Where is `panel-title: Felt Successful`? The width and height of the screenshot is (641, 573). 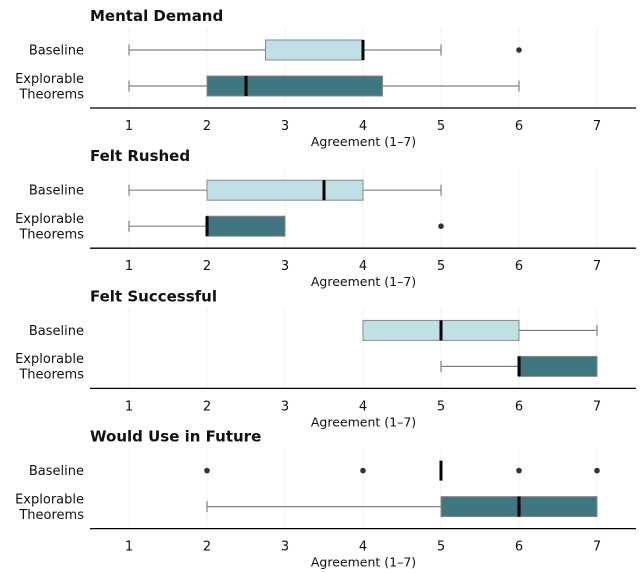 panel-title: Felt Successful is located at coordinates (153, 296).